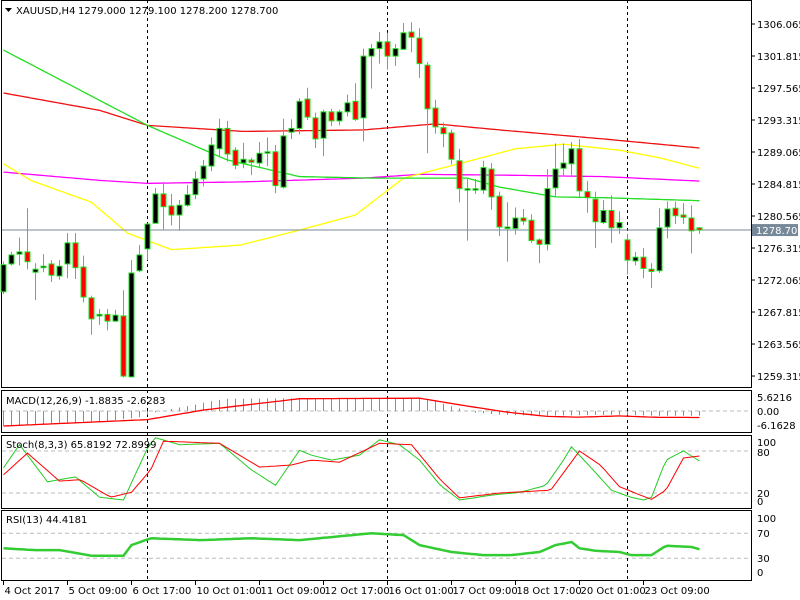 The width and height of the screenshot is (800, 600). Describe the element at coordinates (376, 472) in the screenshot. I see `stochastic-panel` at that location.